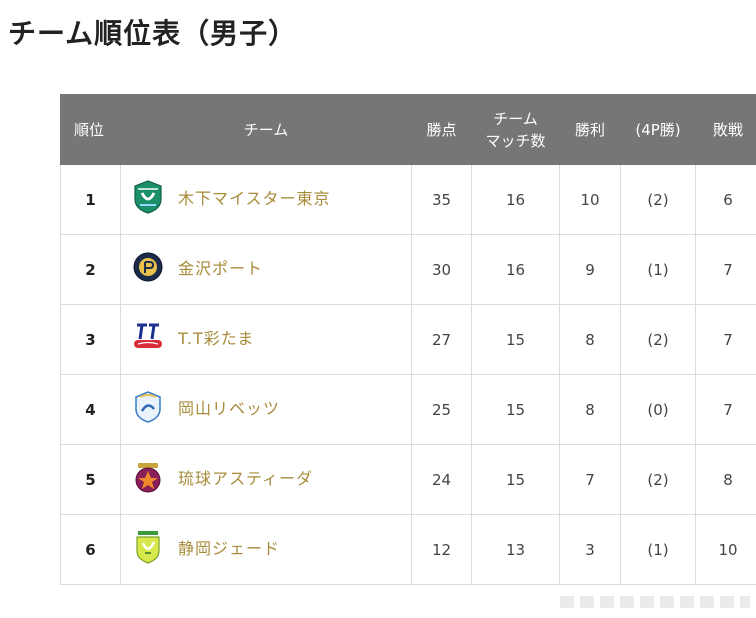 The width and height of the screenshot is (756, 618). I want to click on okayama-rivets-logo-icon, so click(148, 406).